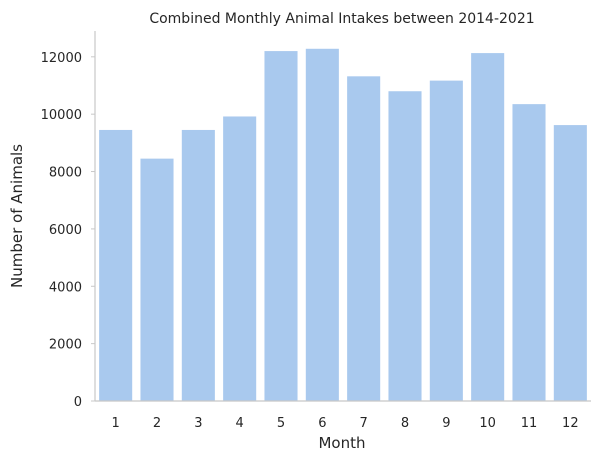 The width and height of the screenshot is (600, 463). What do you see at coordinates (405, 423) in the screenshot?
I see `x-tick-label: 8` at bounding box center [405, 423].